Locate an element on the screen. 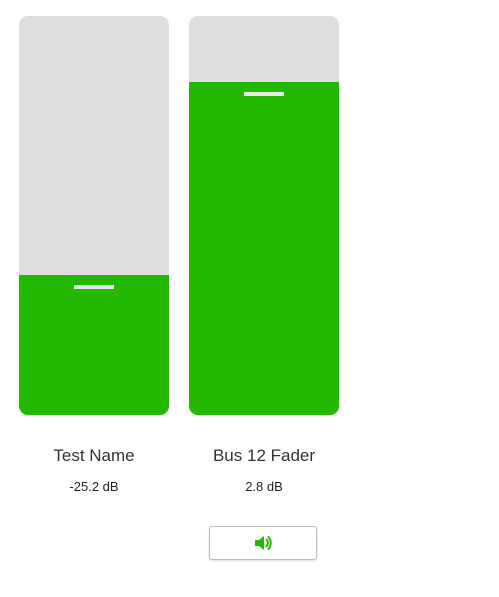 This screenshot has height=597, width=499. fader-value: -25.2 dB is located at coordinates (94, 486).